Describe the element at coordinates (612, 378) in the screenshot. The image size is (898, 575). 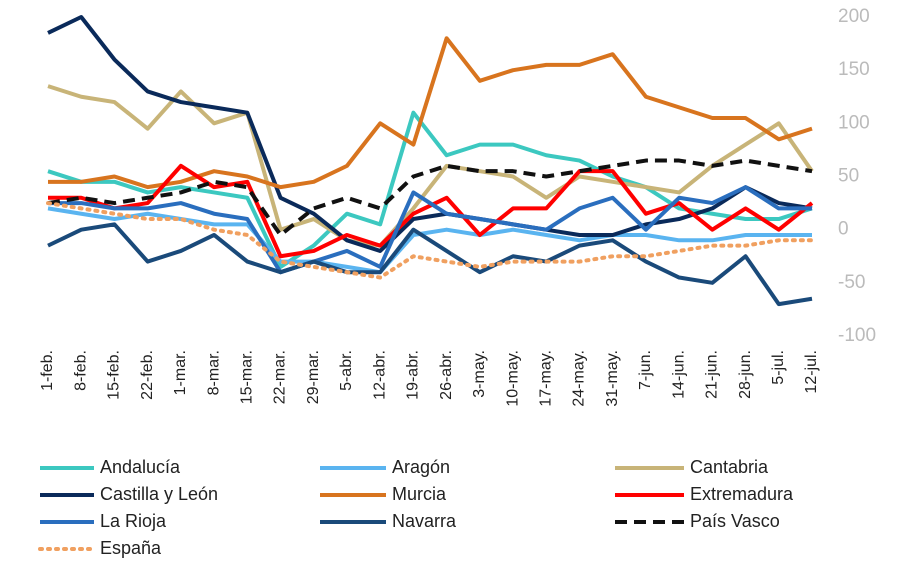
I see `x-tick-label: 31-may.` at that location.